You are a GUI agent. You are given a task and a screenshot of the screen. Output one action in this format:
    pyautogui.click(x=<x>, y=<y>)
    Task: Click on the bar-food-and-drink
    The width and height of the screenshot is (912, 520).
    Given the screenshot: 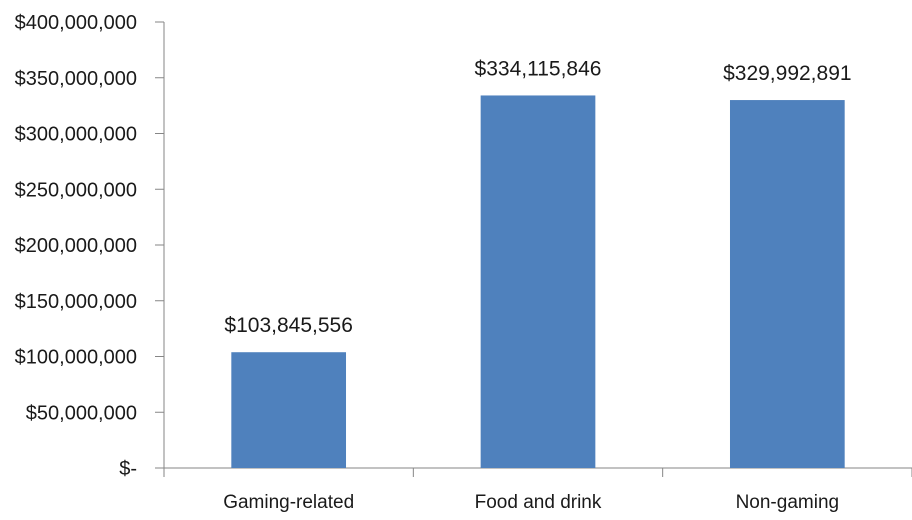 What is the action you would take?
    pyautogui.click(x=538, y=282)
    